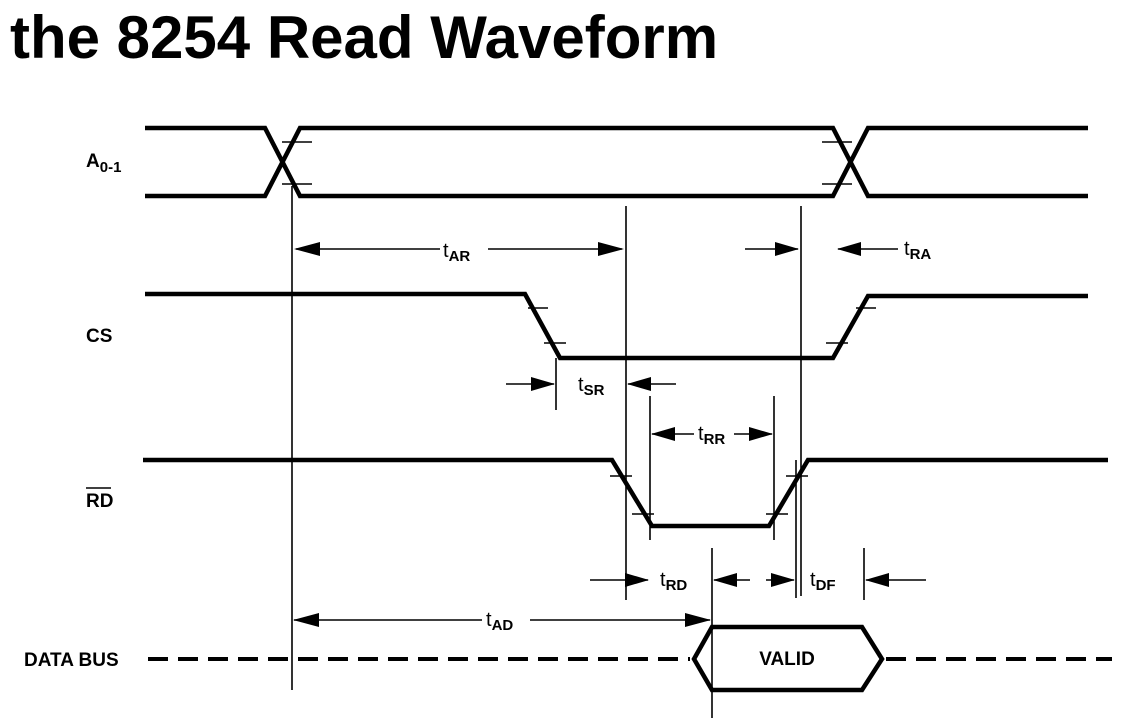 The width and height of the screenshot is (1139, 722). What do you see at coordinates (637, 580) in the screenshot?
I see `trd-arrow` at bounding box center [637, 580].